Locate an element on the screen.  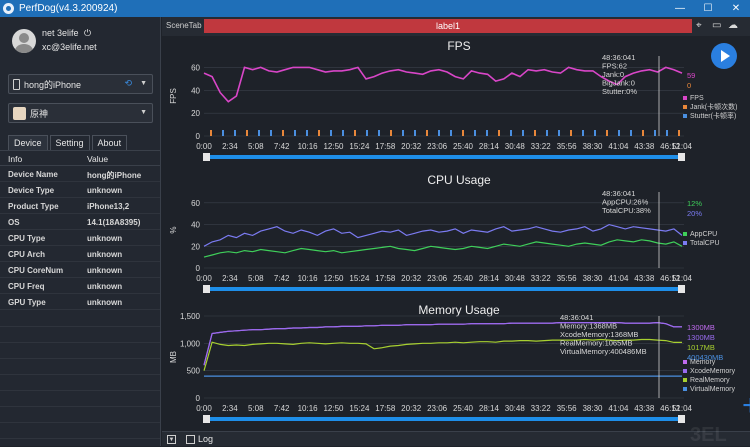
x-tick-label: 10:16 is located at coordinates (308, 278).